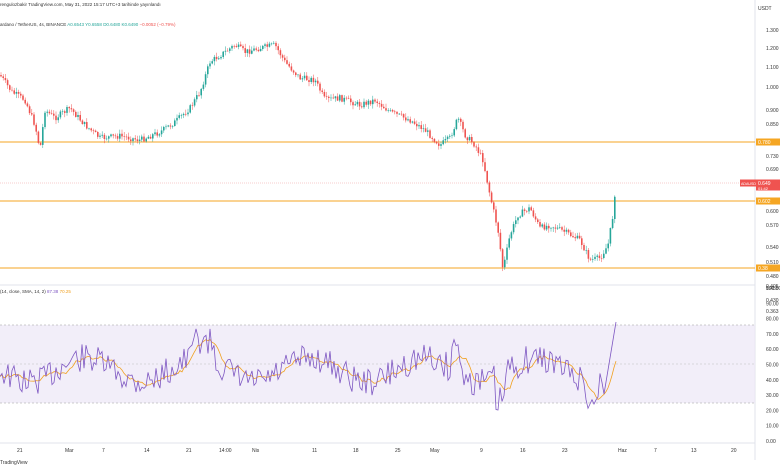  Describe the element at coordinates (748, 183) in the screenshot. I see `symbol-price-tag` at that location.